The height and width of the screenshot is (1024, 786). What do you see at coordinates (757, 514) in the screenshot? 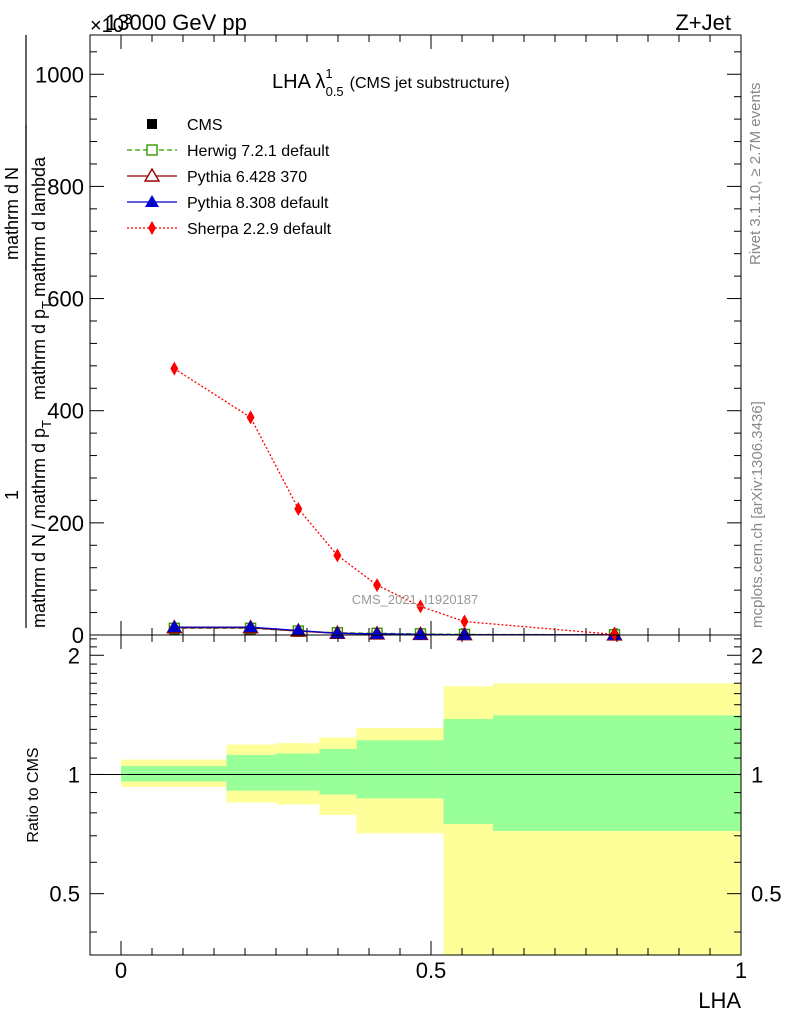
I see `mcplots-label: mcplots.cern.ch [arXiv:1306.3436]` at bounding box center [757, 514].